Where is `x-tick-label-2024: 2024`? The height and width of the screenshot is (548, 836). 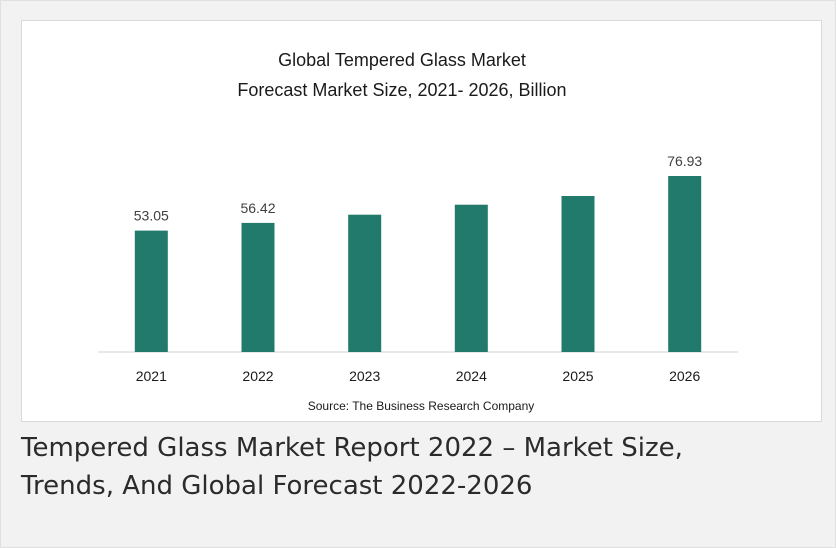 x-tick-label-2024: 2024 is located at coordinates (471, 376).